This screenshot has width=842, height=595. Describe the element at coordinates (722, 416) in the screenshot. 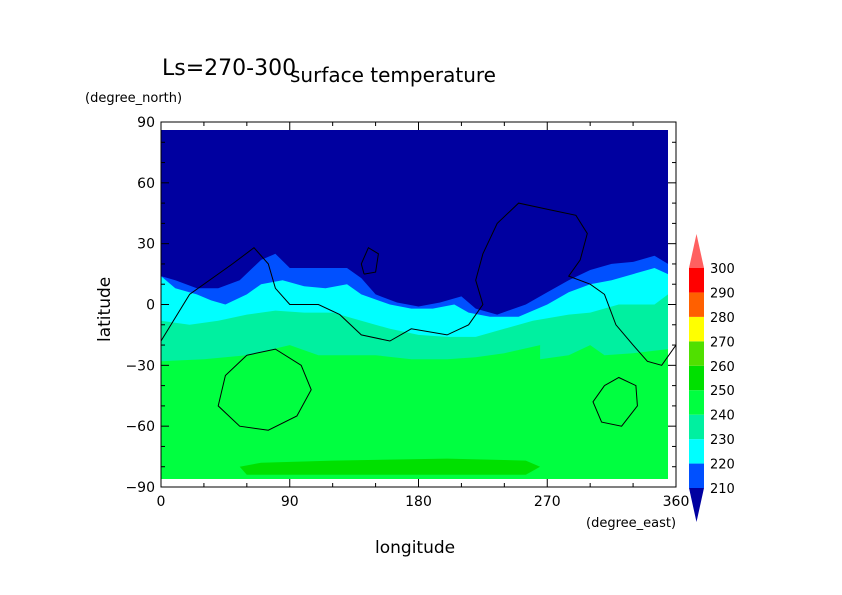

I see `colorbar-label: 240` at that location.